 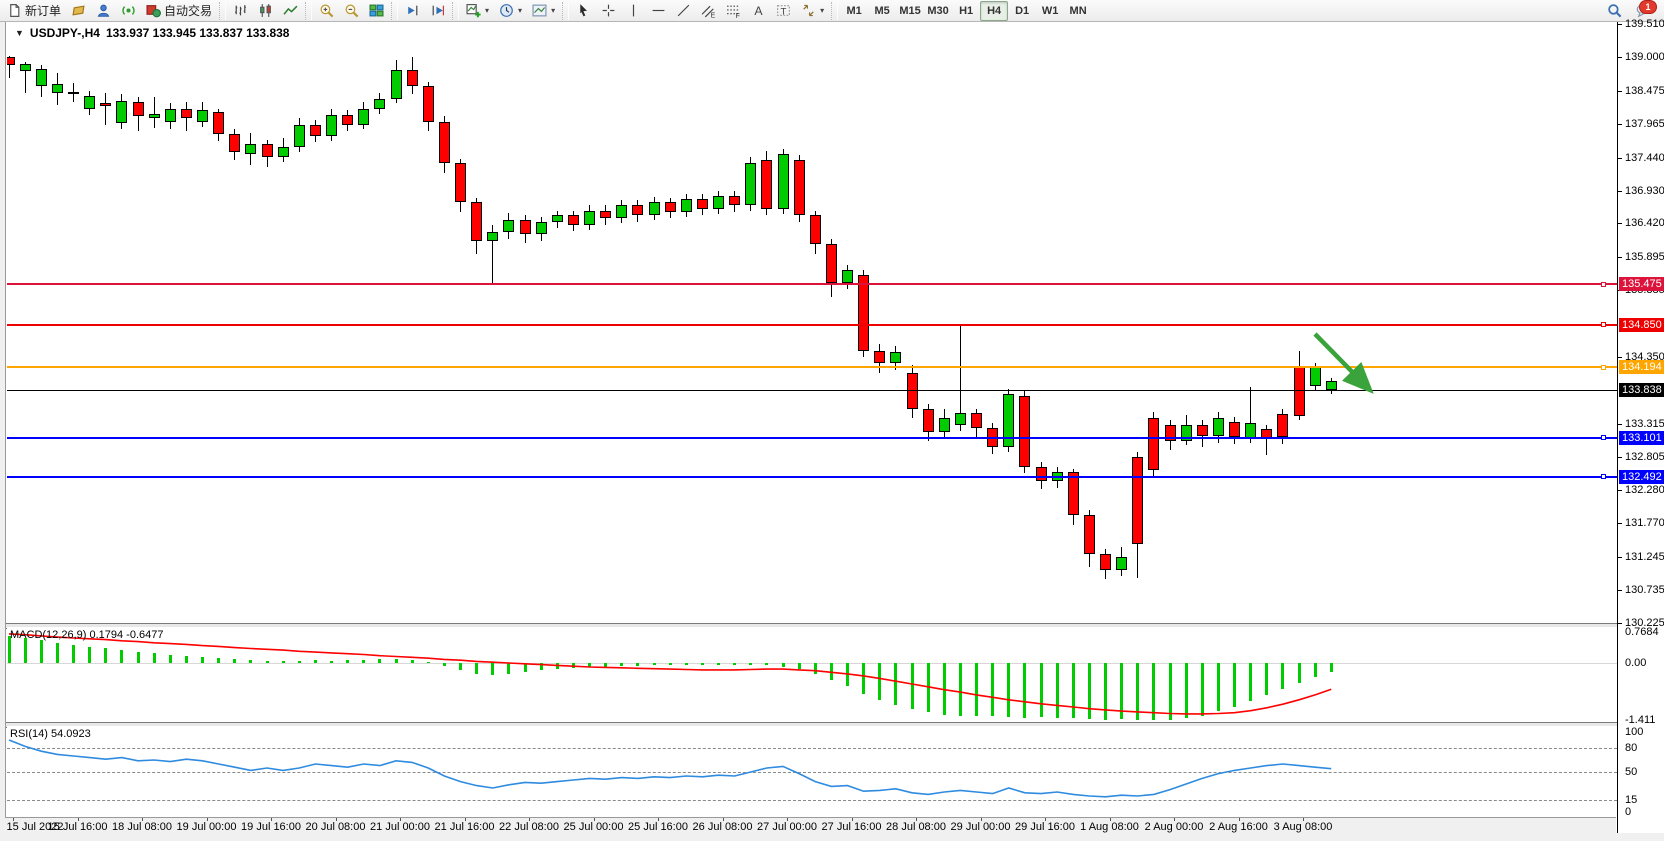 I want to click on horizontal-line-button, so click(x=658, y=11).